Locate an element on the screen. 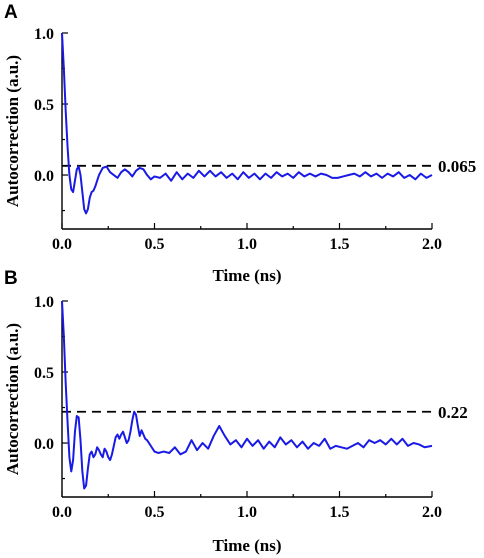 The height and width of the screenshot is (558, 484). panel-letter: A is located at coordinates (11, 12).